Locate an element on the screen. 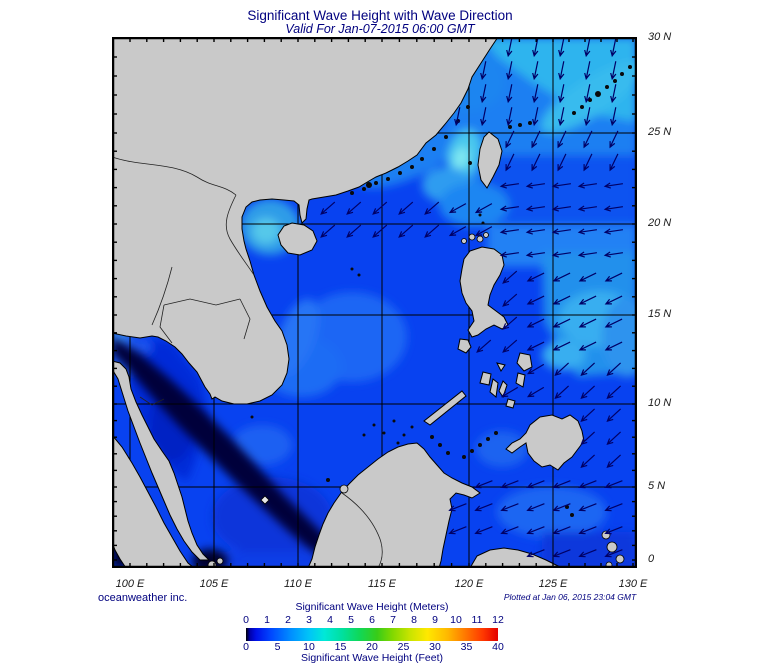 Image resolution: width=775 pixels, height=665 pixels. lat-label-30N: 30 N is located at coordinates (660, 37).